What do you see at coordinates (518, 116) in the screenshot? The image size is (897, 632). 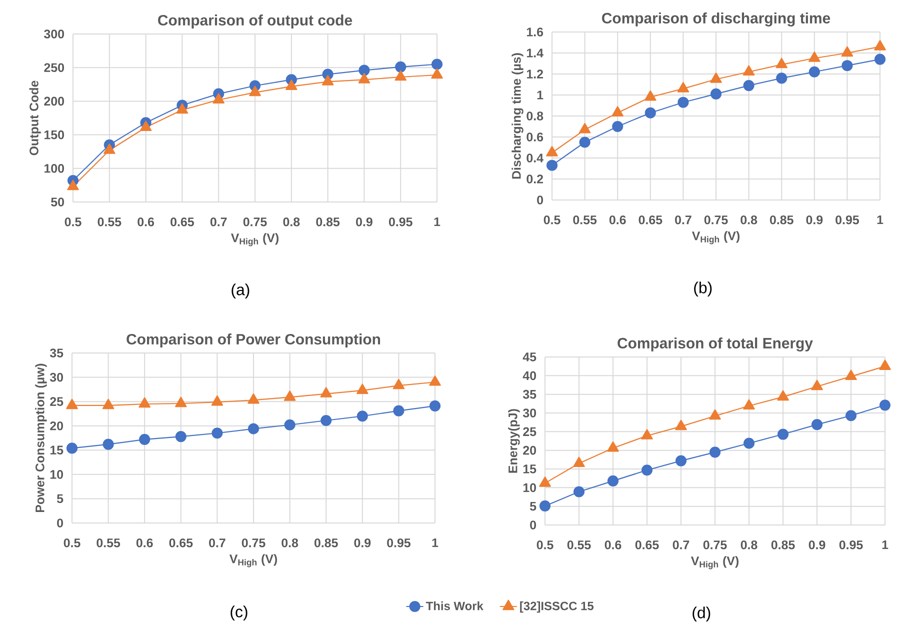 I see `y-axis-title: Discharging time (µs)` at bounding box center [518, 116].